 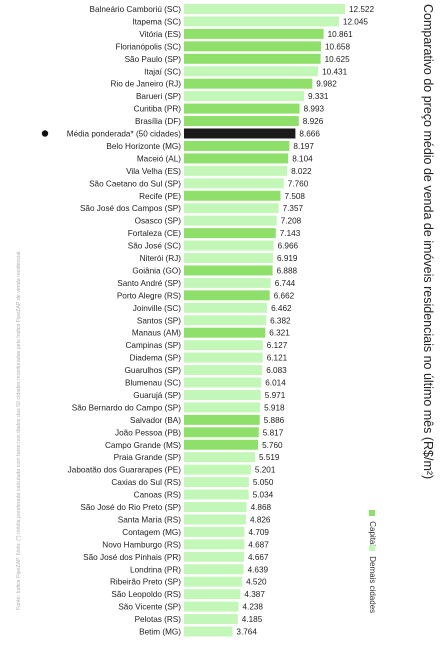 What do you see at coordinates (277, 345) in the screenshot?
I see `value-label-27: 6.127` at bounding box center [277, 345].